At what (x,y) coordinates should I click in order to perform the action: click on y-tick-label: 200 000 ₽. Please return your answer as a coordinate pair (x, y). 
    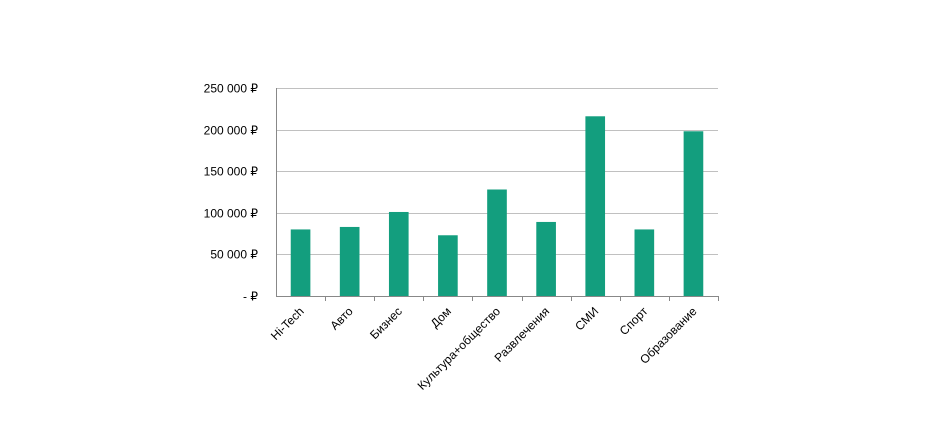
    Looking at the image, I should click on (231, 131).